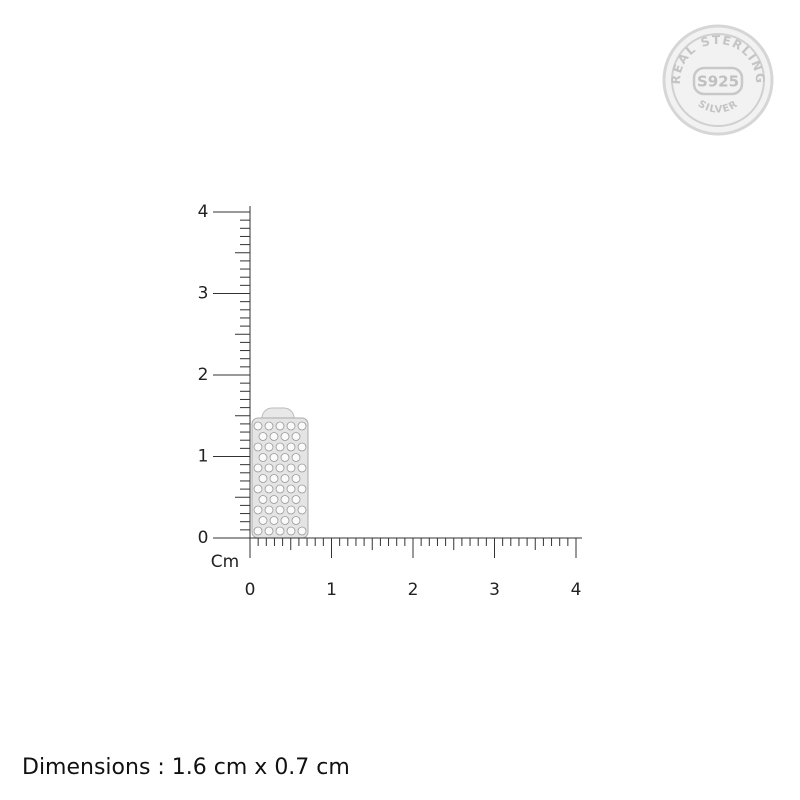  I want to click on badge-bottom-text: SILVER, so click(718, 107).